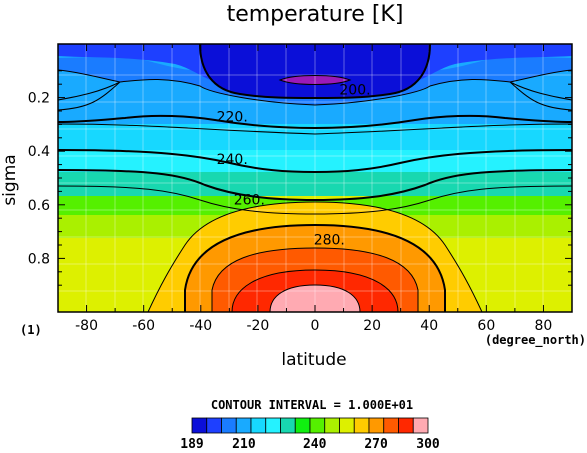 The width and height of the screenshot is (587, 453). What do you see at coordinates (257, 326) in the screenshot?
I see `x-tick-label: -20` at bounding box center [257, 326].